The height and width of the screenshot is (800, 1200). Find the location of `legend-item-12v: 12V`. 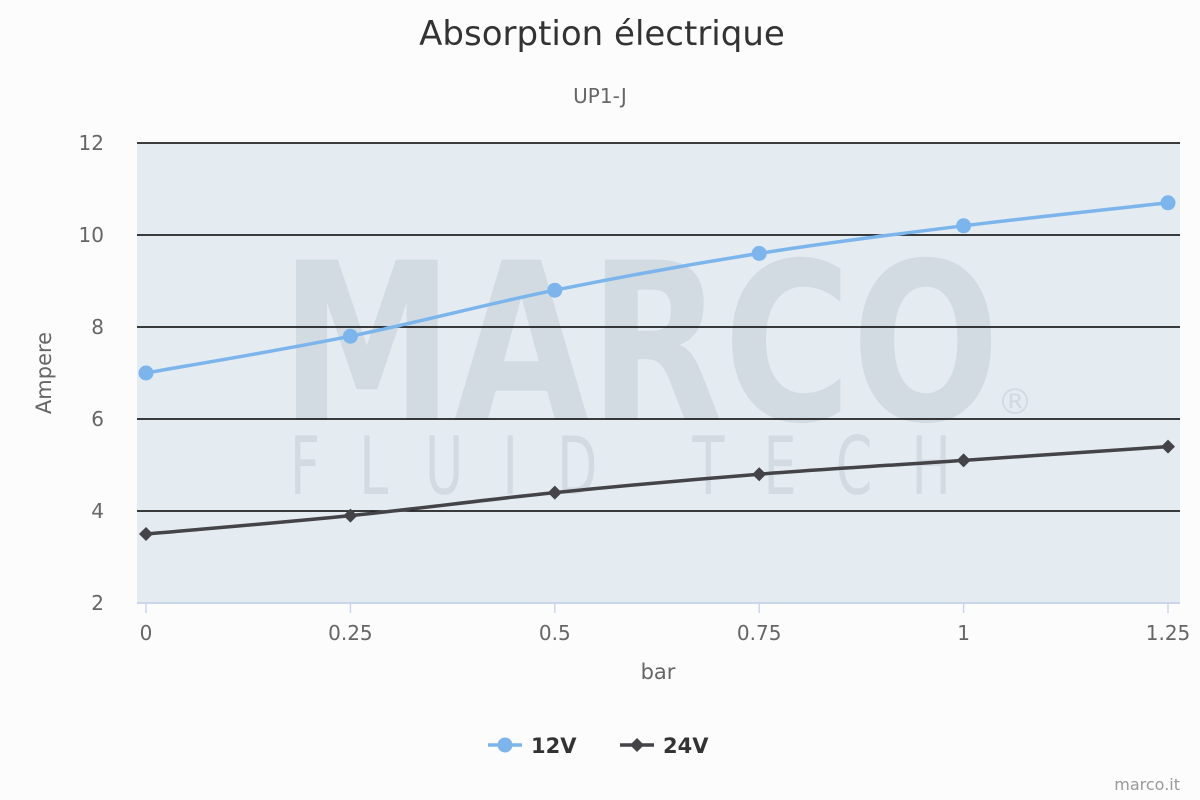

legend-item-12v: 12V is located at coordinates (532, 746).